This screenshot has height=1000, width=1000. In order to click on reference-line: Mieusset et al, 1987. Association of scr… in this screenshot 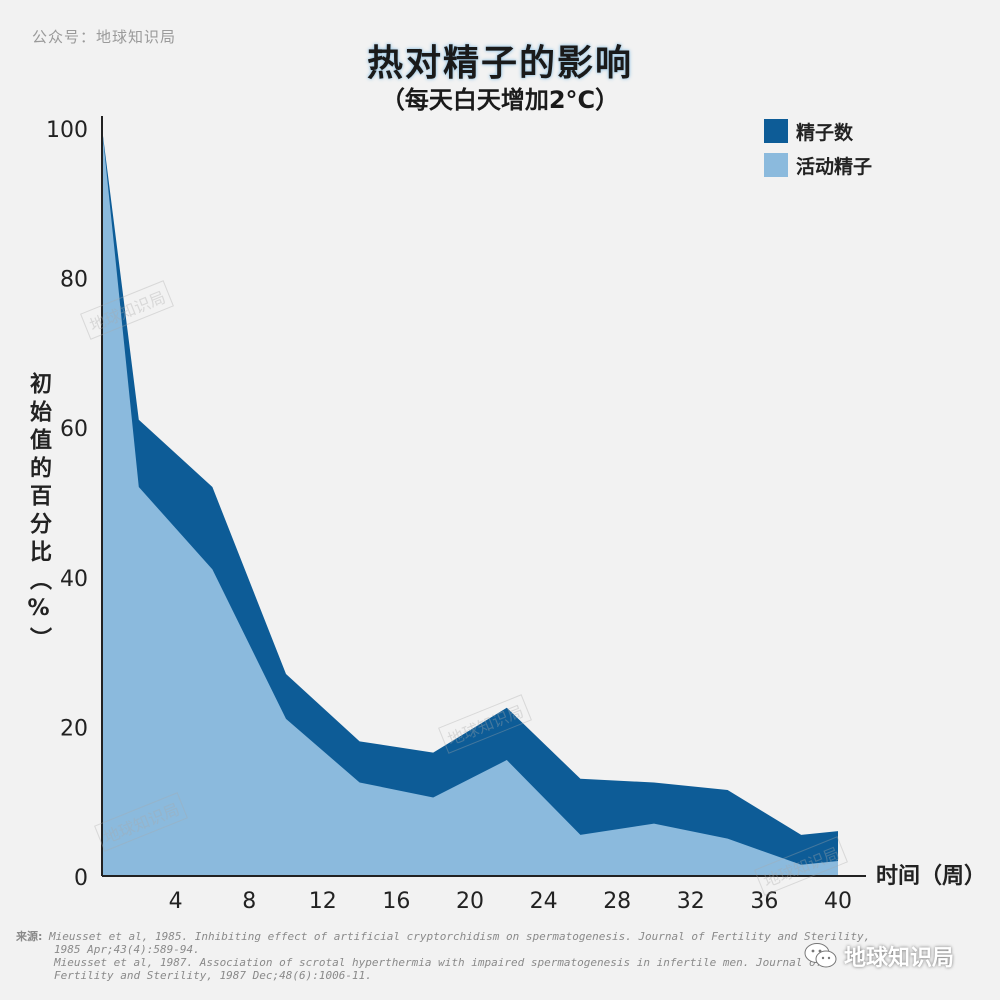, I will do `click(438, 962)`.